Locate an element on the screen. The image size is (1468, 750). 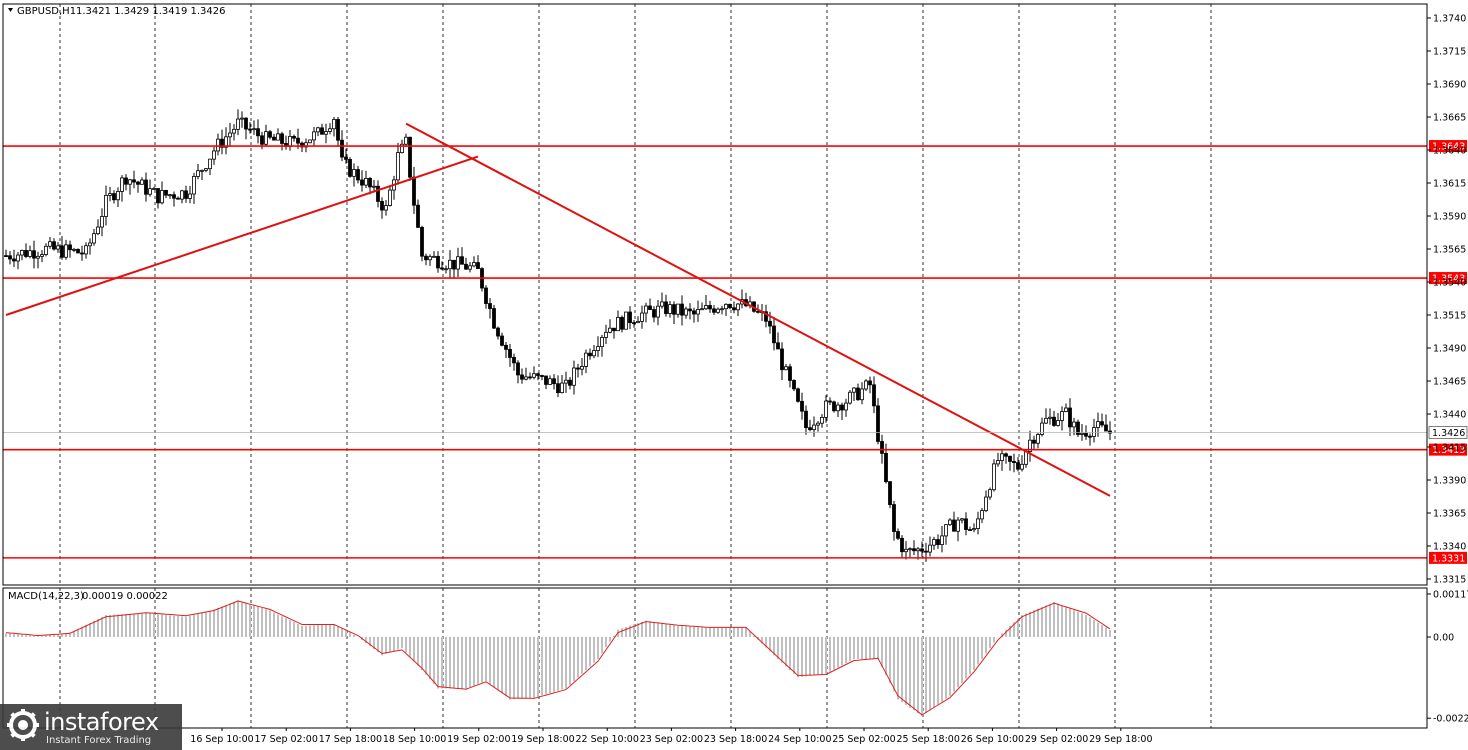
brand-tagline: Instant Forex Trading is located at coordinates (99, 740).